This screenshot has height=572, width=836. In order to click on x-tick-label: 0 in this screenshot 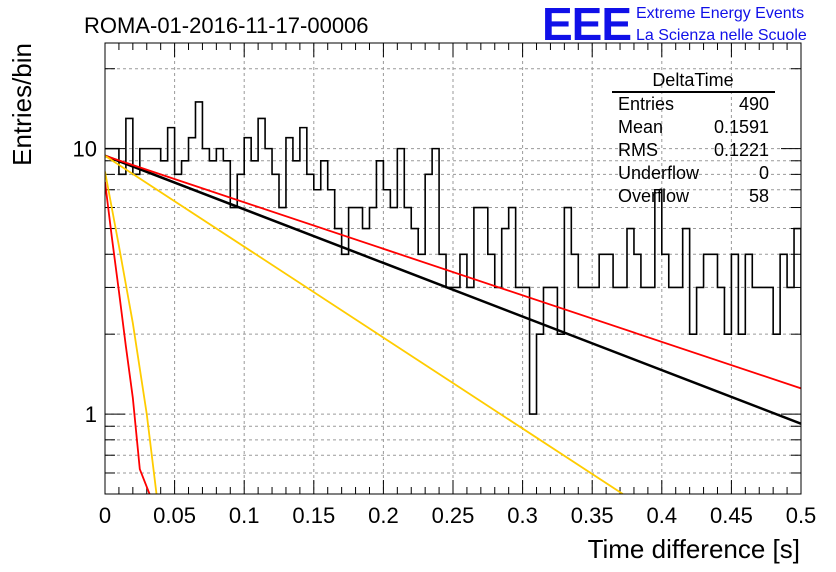, I will do `click(105, 515)`.